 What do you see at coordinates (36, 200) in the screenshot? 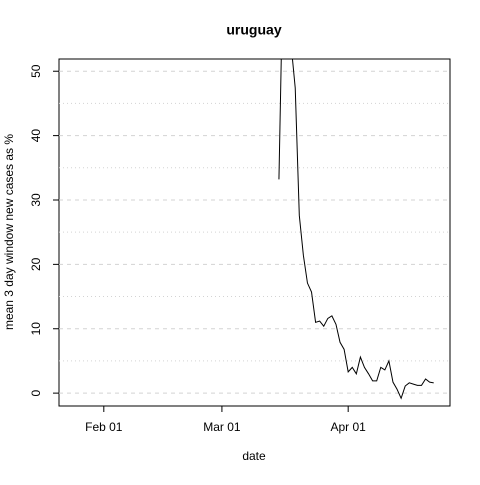
I see `y-tick-label: 30` at bounding box center [36, 200].